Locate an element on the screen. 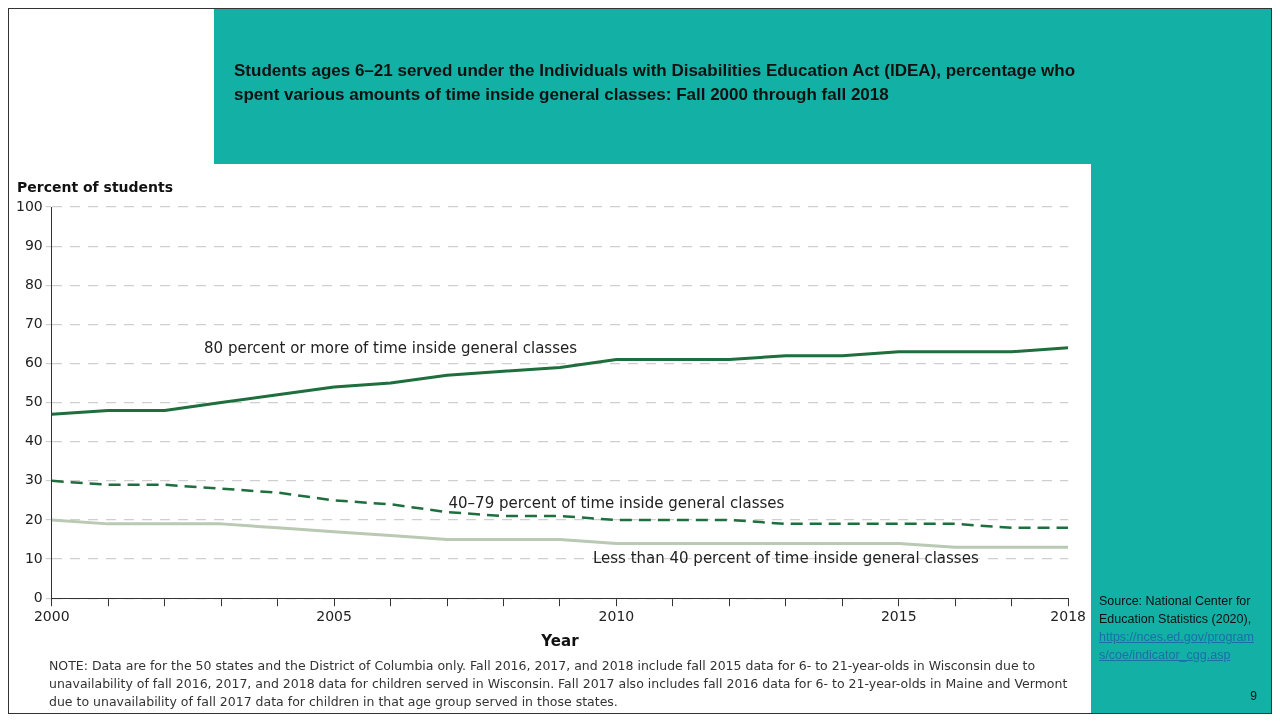 The width and height of the screenshot is (1280, 722). x-tick-label: 2010 is located at coordinates (616, 616).